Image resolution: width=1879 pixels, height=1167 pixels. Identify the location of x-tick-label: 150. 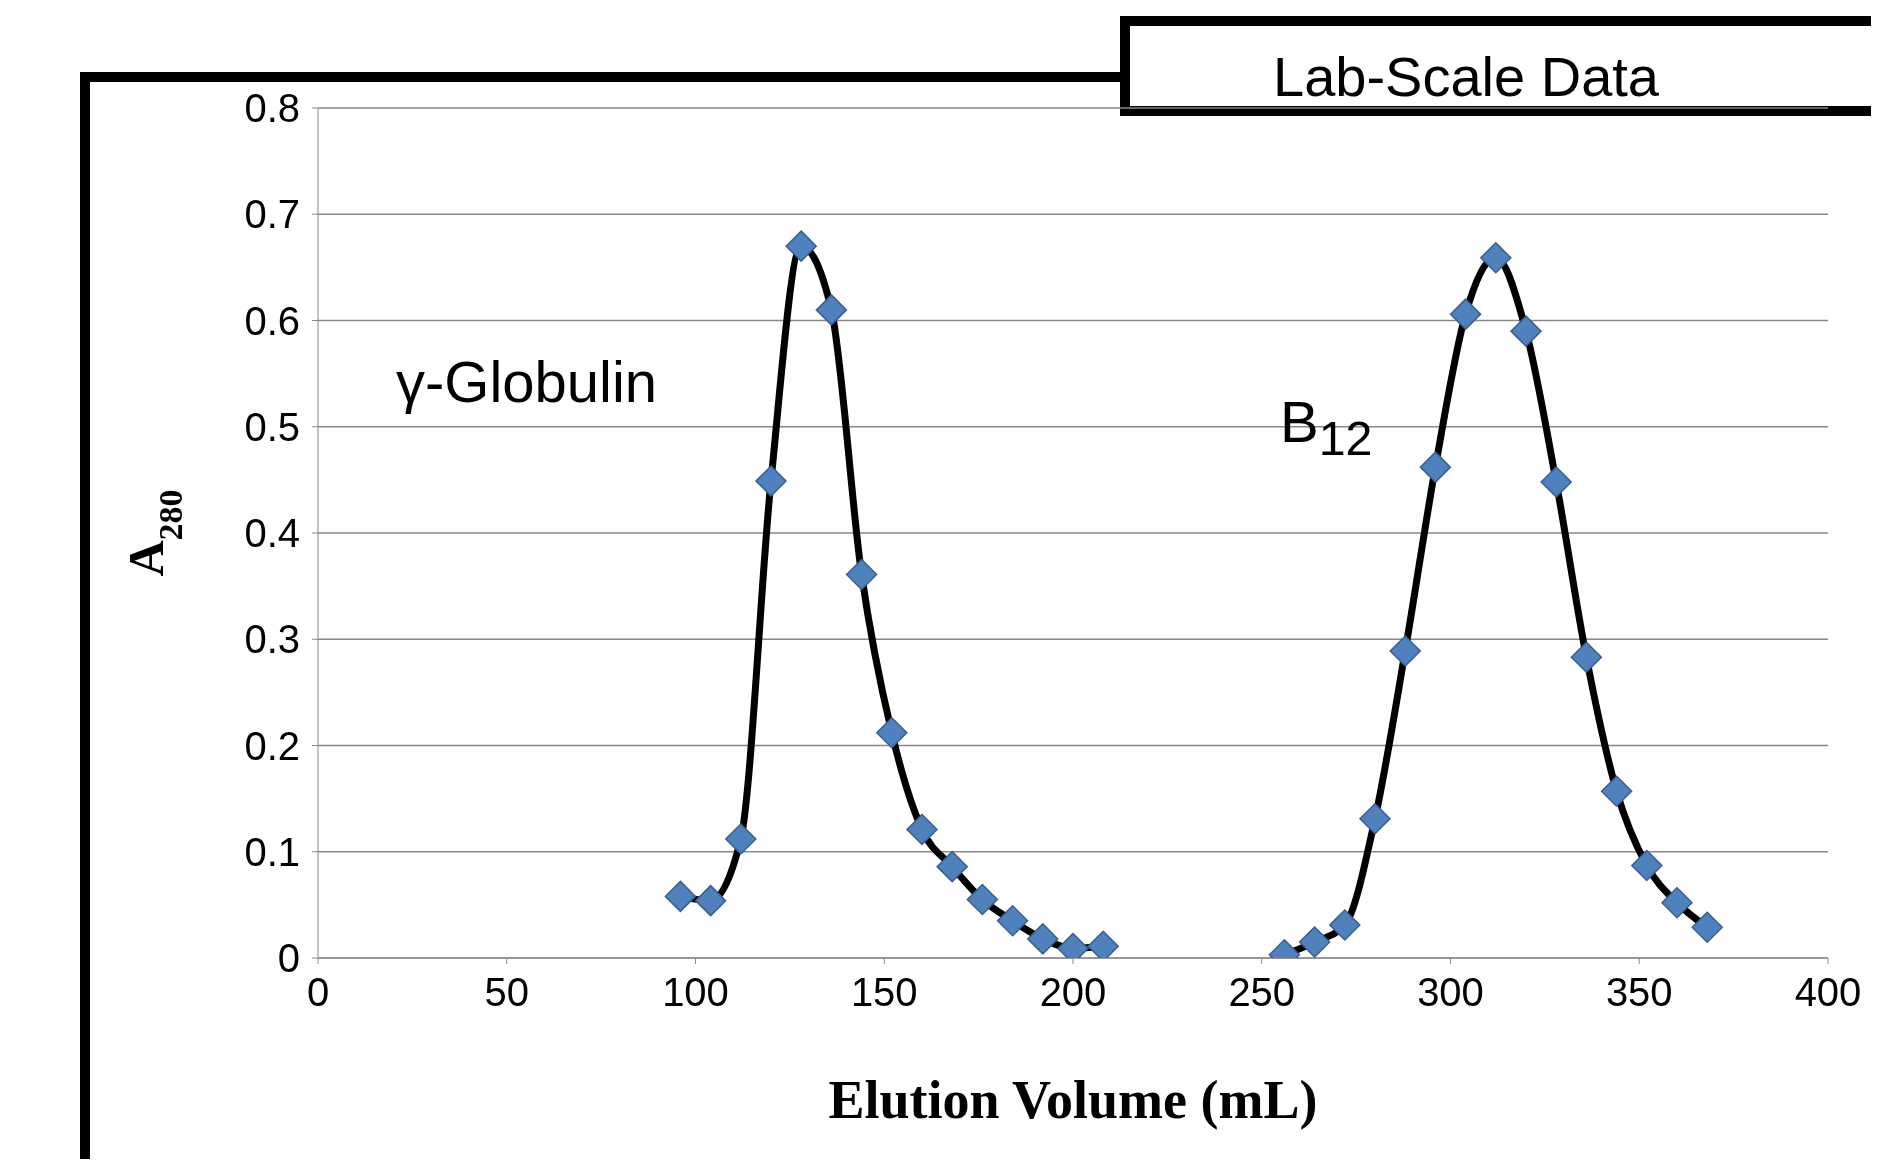
(884, 992).